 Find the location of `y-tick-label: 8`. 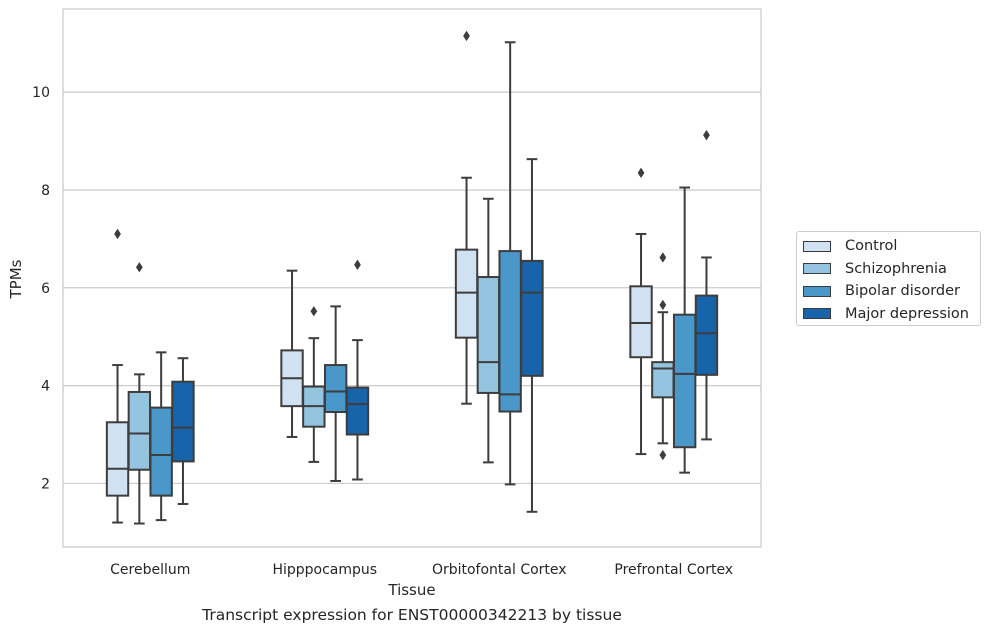

y-tick-label: 8 is located at coordinates (45, 191).